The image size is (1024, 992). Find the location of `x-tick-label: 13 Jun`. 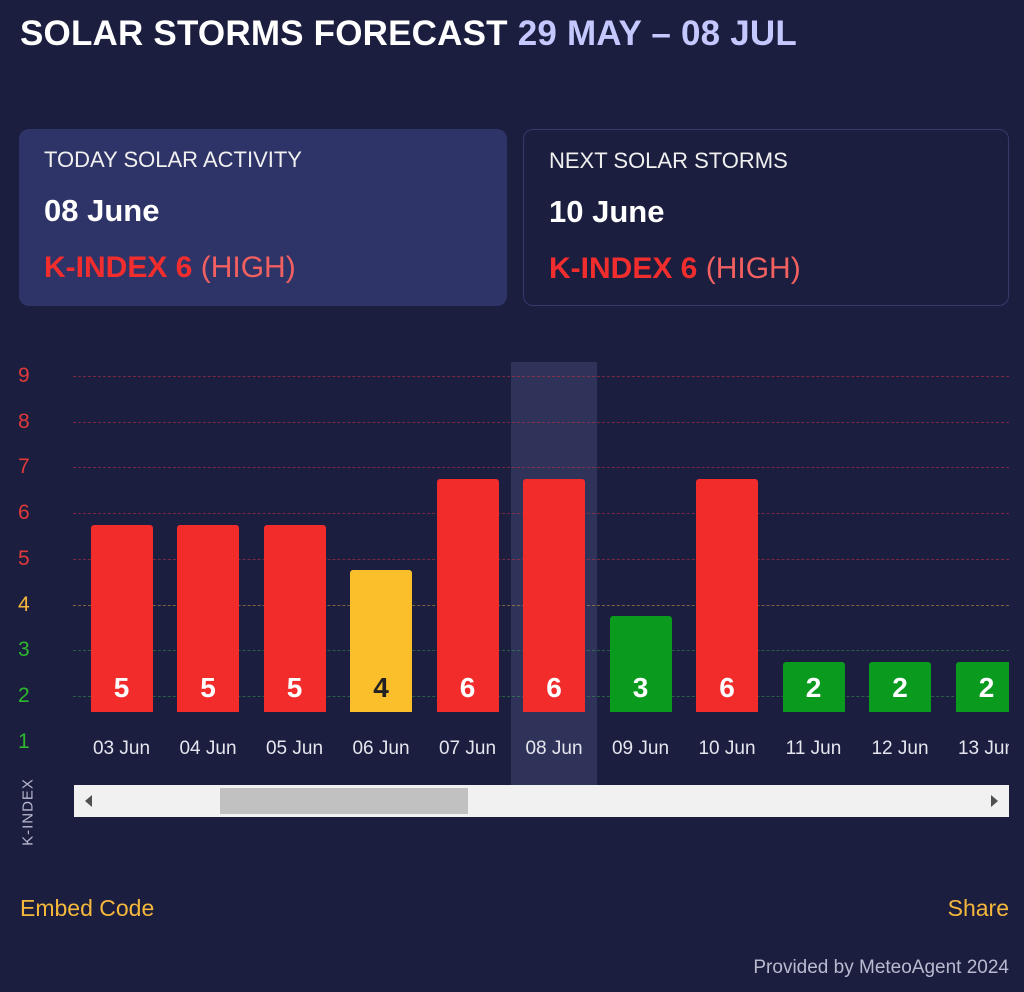

x-tick-label: 13 Jun is located at coordinates (983, 748).